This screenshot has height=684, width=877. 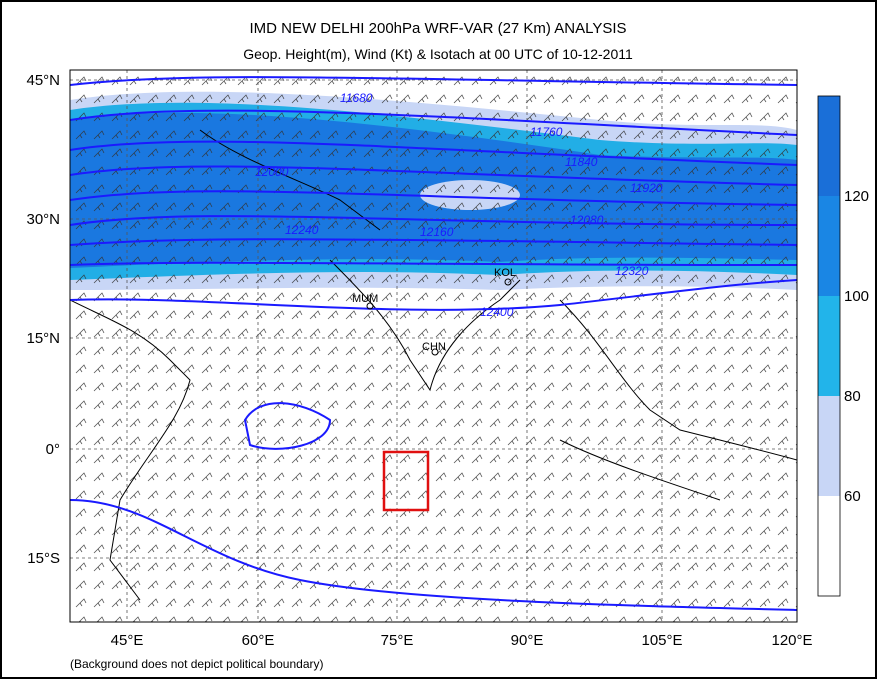 I want to click on lat-label: 0°, so click(x=53, y=449).